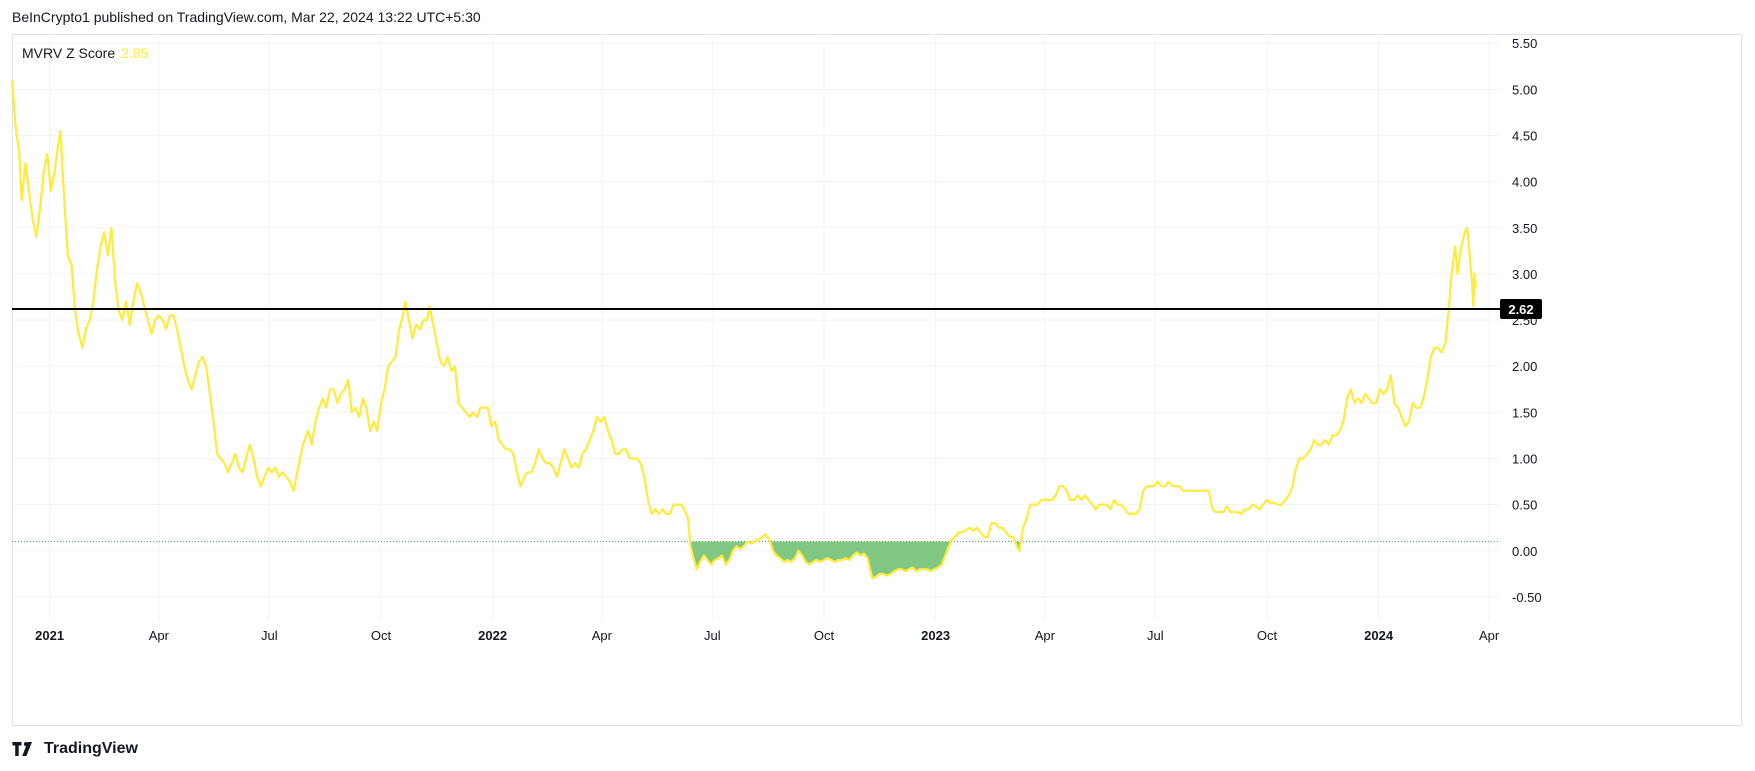 The image size is (1755, 771). What do you see at coordinates (49, 635) in the screenshot?
I see `x-tick-label: 2021` at bounding box center [49, 635].